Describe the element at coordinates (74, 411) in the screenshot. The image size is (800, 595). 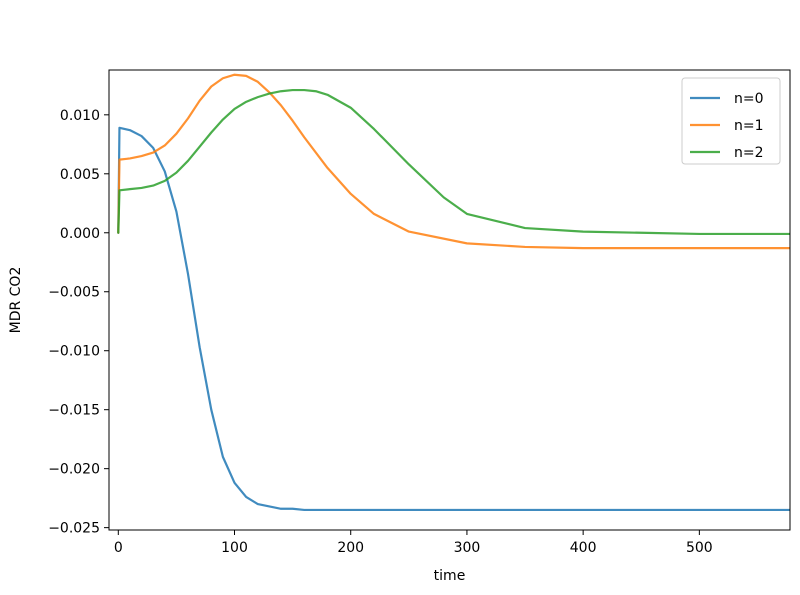
I see `y-tick-label: −0.015` at that location.